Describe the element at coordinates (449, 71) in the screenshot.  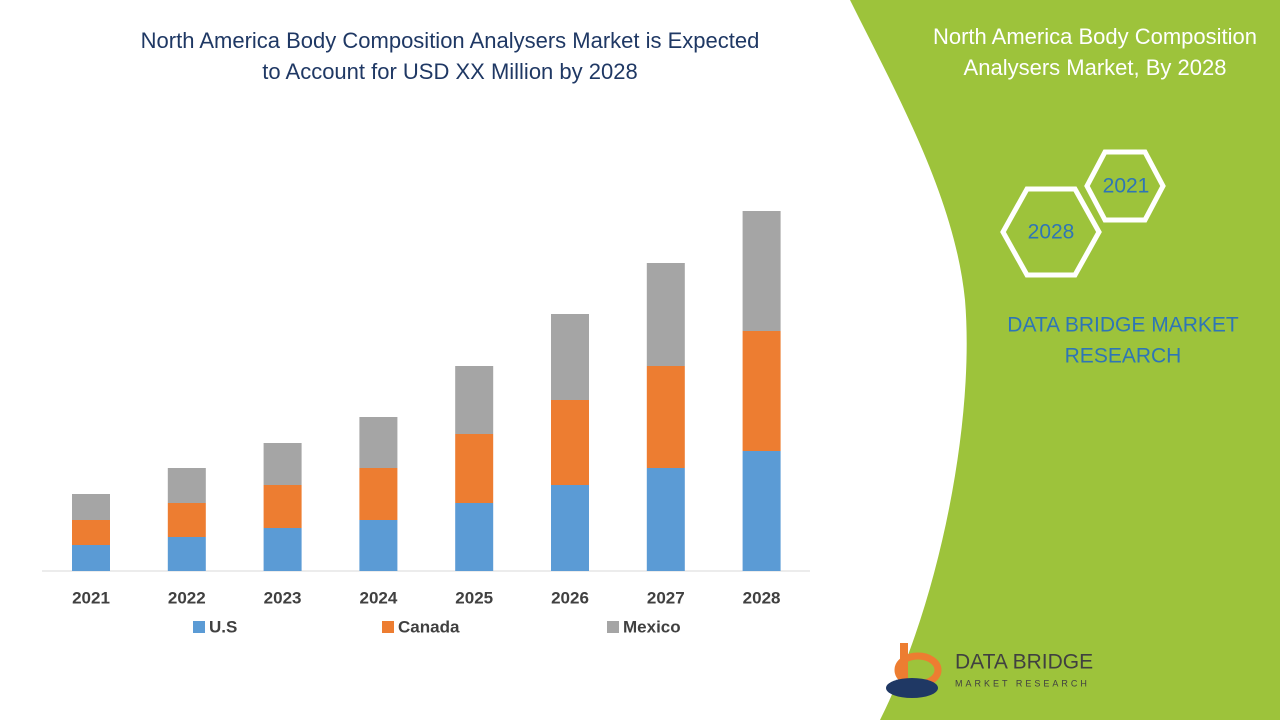
I see `chart-title: to Account for USD XX Million by 2028` at that location.